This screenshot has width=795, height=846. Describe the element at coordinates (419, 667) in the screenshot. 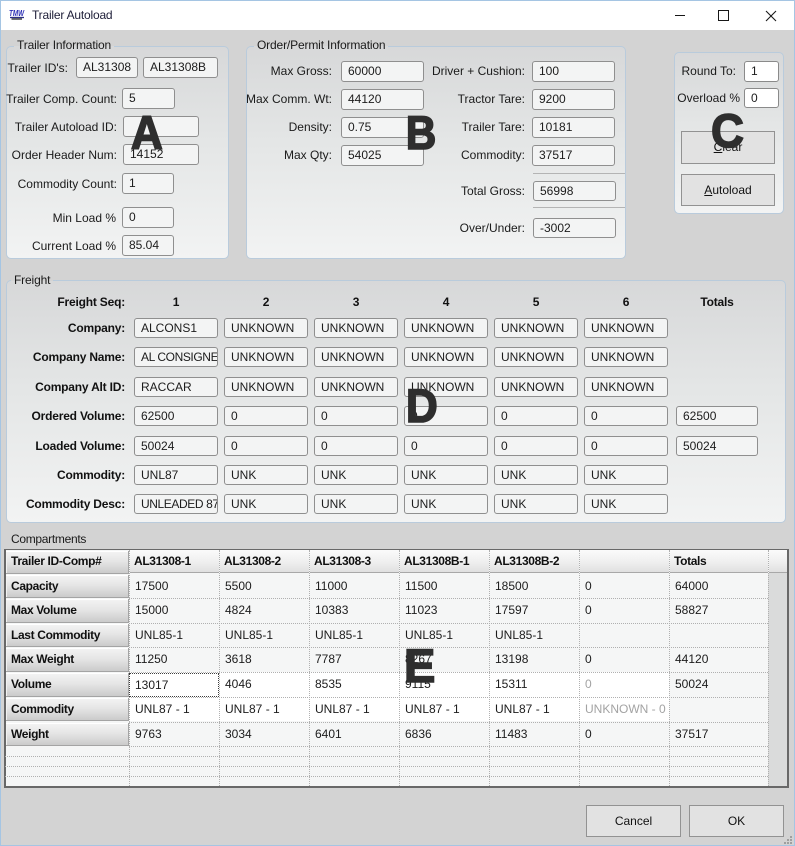

I see `svg-text: E` at that location.